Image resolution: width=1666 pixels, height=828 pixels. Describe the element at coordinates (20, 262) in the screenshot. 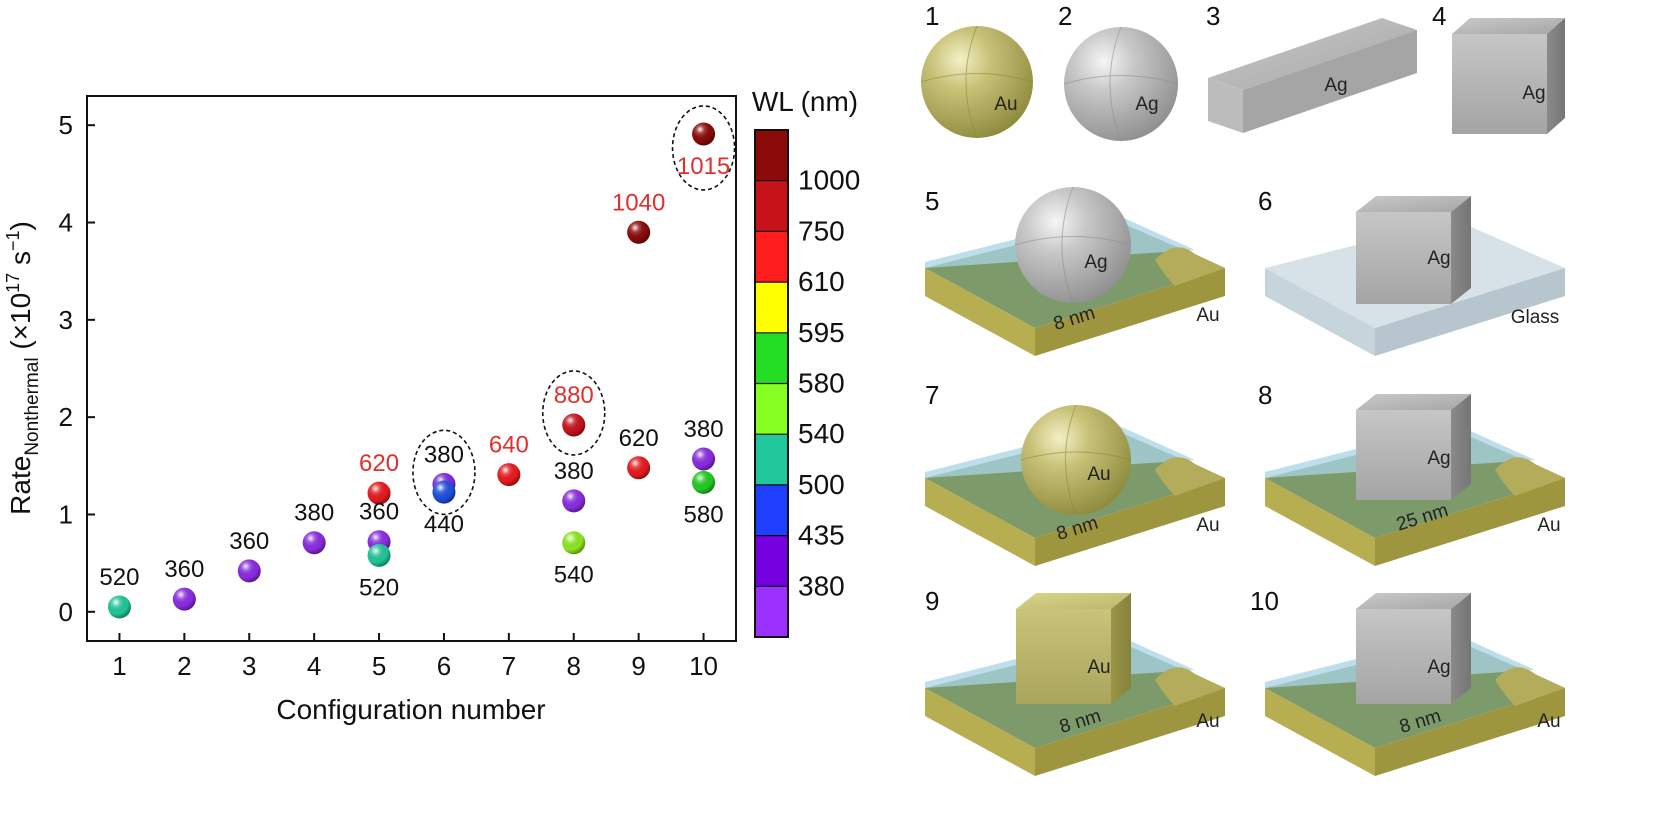

I see `y-title-unit-mid: s` at that location.